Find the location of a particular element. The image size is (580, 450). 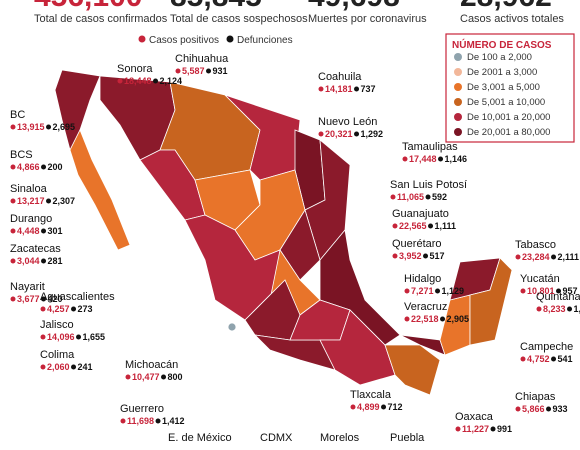

legend-deaths: Defunciones is located at coordinates (265, 40).